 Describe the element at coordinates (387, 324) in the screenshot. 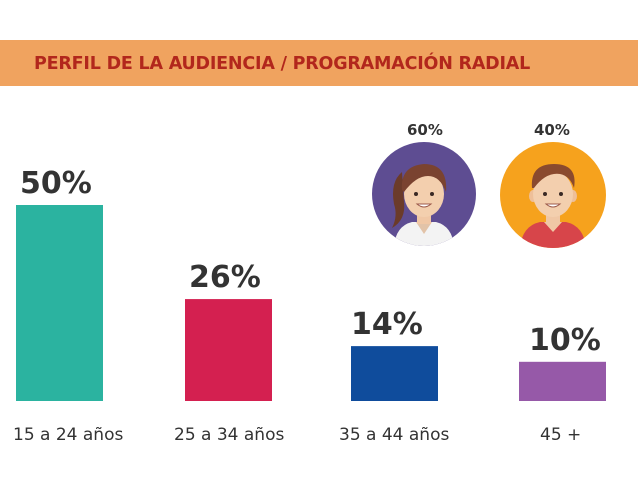

I see `value-label-3: 14%` at that location.